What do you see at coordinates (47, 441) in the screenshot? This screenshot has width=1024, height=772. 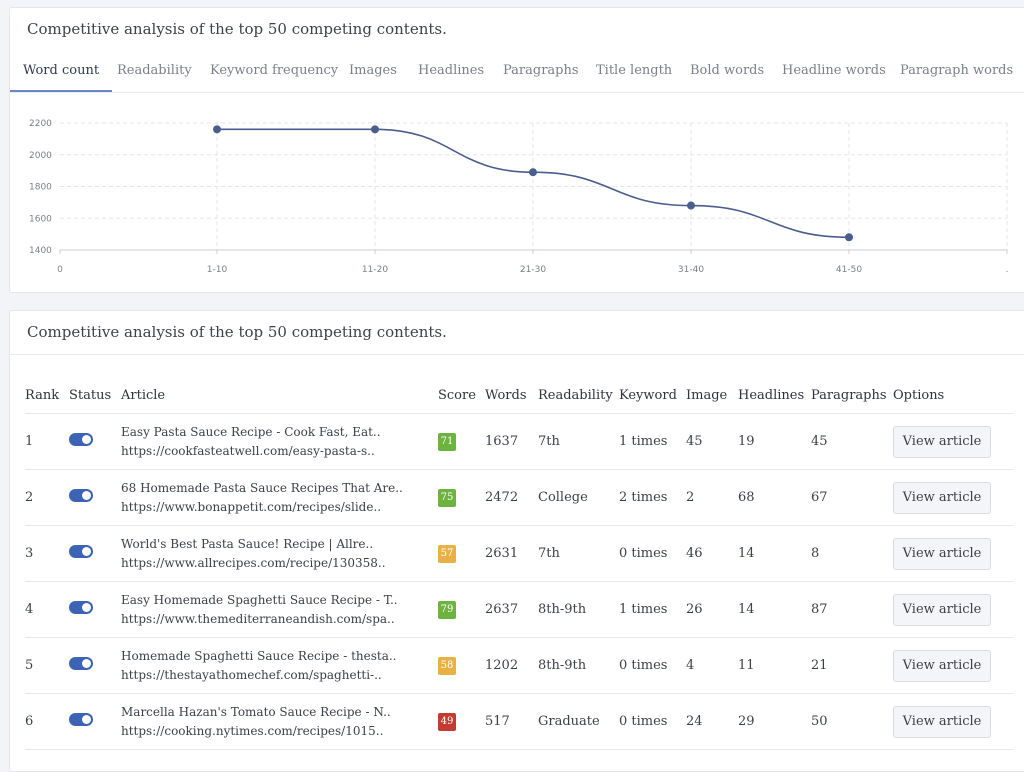 I see `rank-cell: 1` at bounding box center [47, 441].